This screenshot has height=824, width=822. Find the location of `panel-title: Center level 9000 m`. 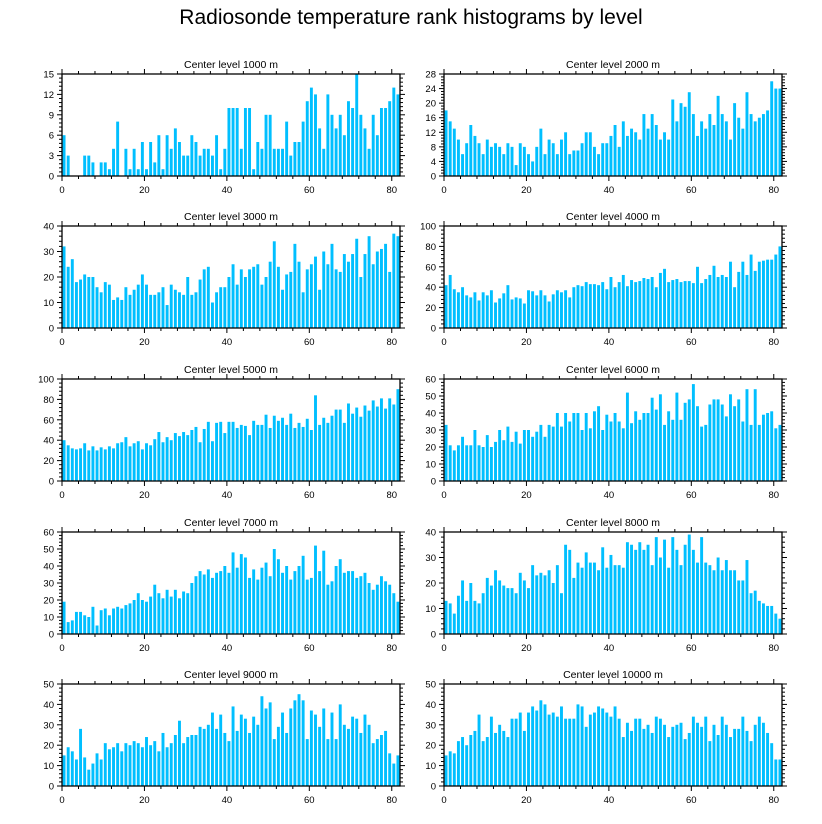

panel-title: Center level 9000 m is located at coordinates (231, 675).